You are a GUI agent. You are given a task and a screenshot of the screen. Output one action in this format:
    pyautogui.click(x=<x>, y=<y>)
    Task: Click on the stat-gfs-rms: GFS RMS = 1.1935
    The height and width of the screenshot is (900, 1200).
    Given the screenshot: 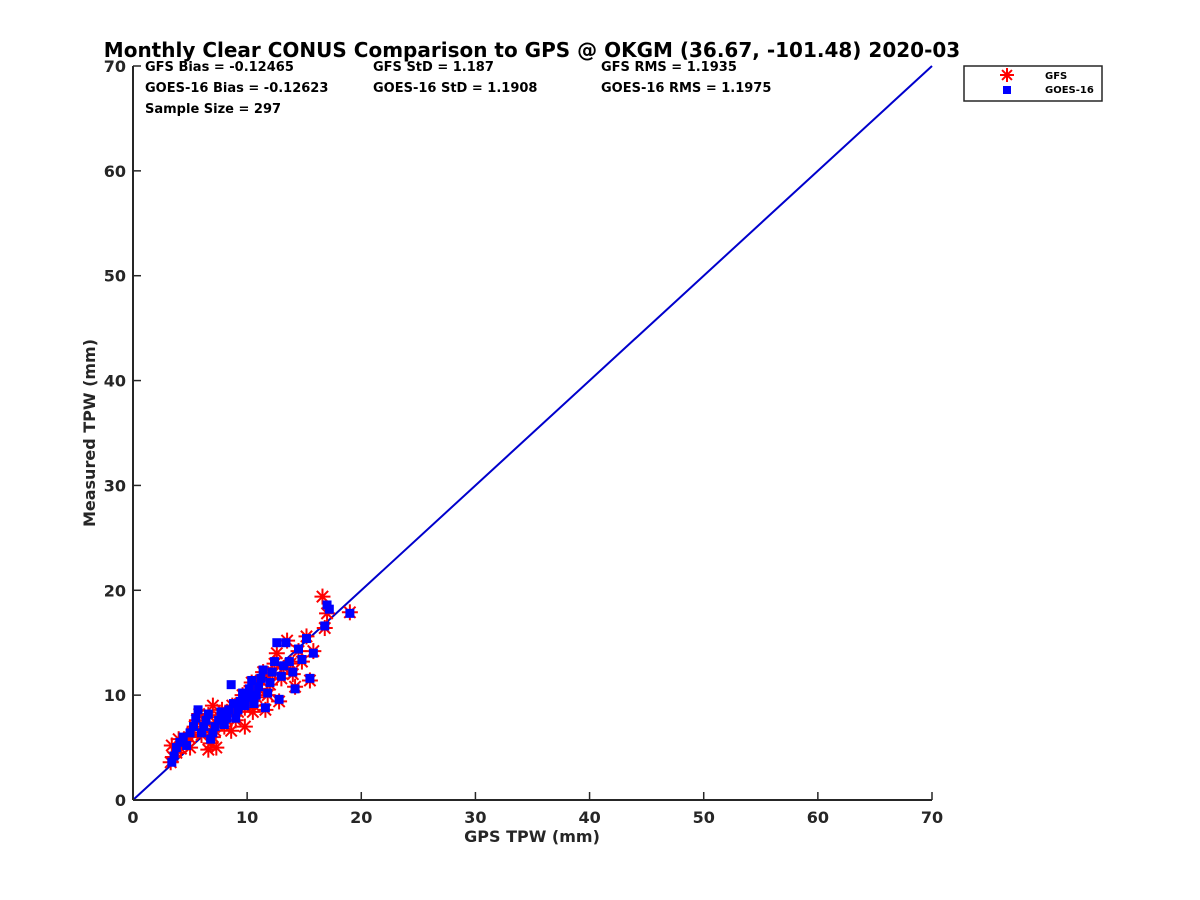 What is the action you would take?
    pyautogui.click(x=669, y=67)
    